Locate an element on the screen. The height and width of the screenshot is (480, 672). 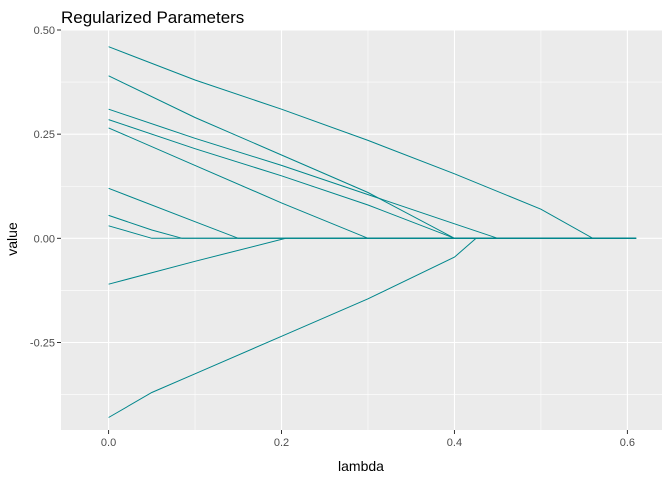
x-tick-label: 0.4 is located at coordinates (454, 443).